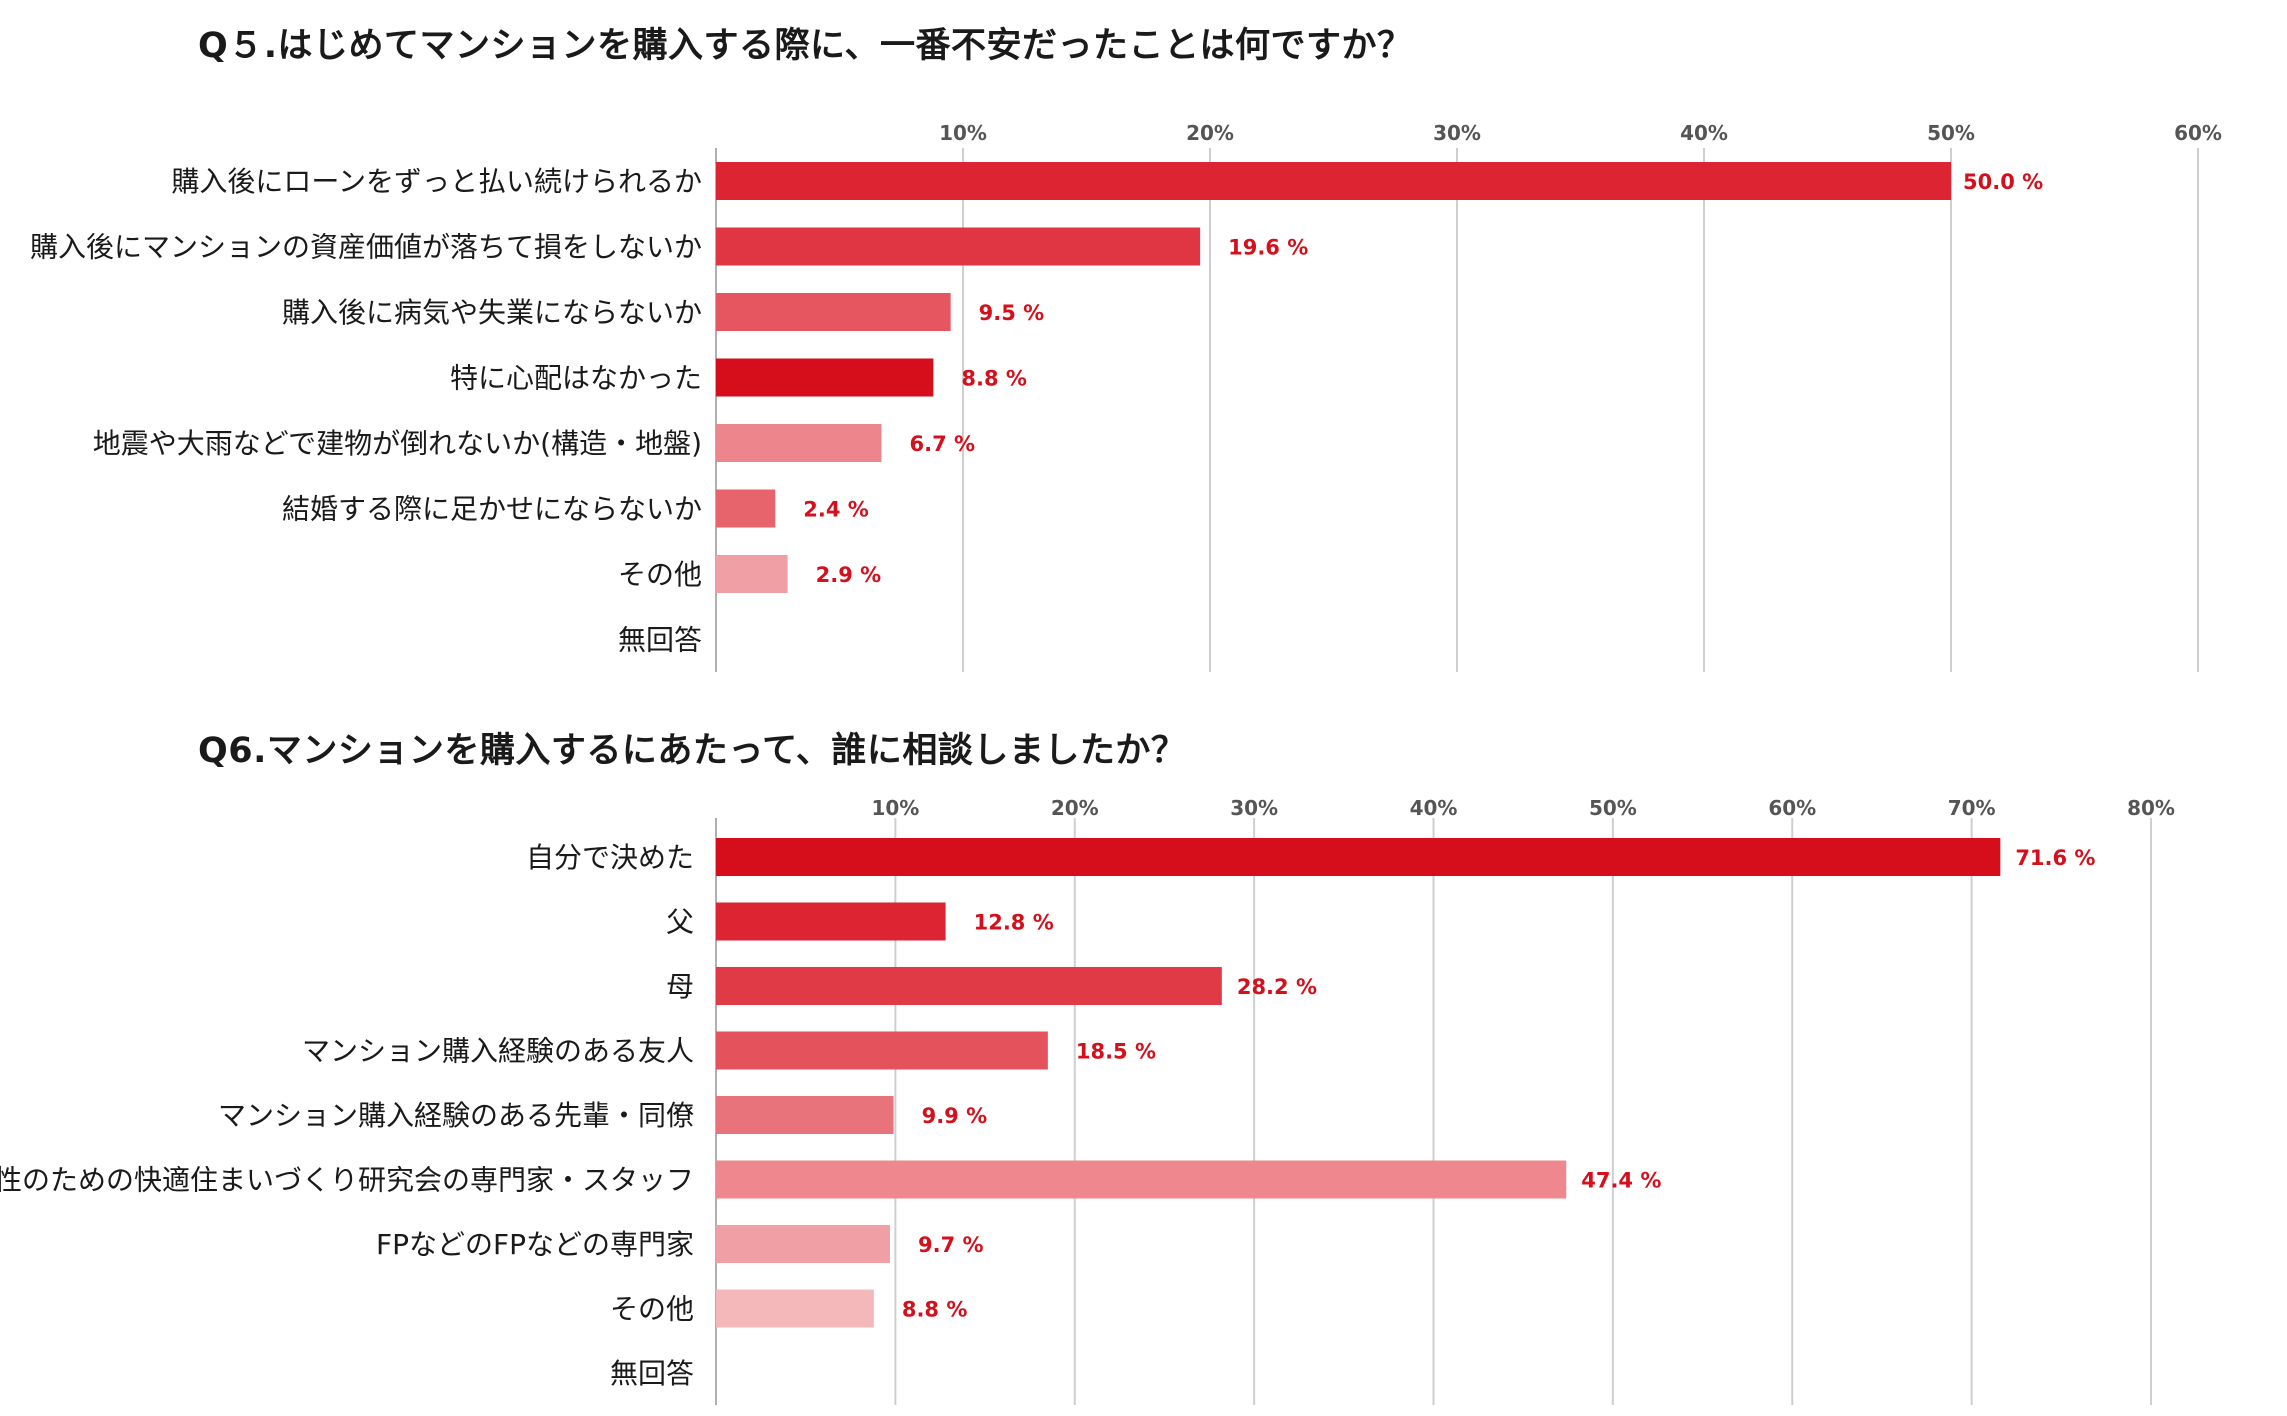 The height and width of the screenshot is (1416, 2287). What do you see at coordinates (1972, 808) in the screenshot?
I see `x-tick-label: 70%` at bounding box center [1972, 808].